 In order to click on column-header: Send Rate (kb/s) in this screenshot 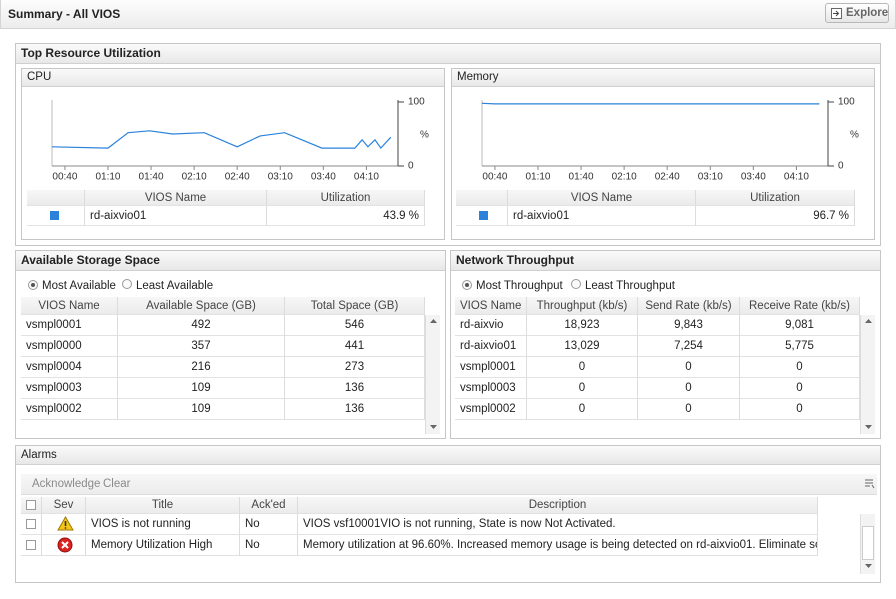, I will do `click(689, 306)`.